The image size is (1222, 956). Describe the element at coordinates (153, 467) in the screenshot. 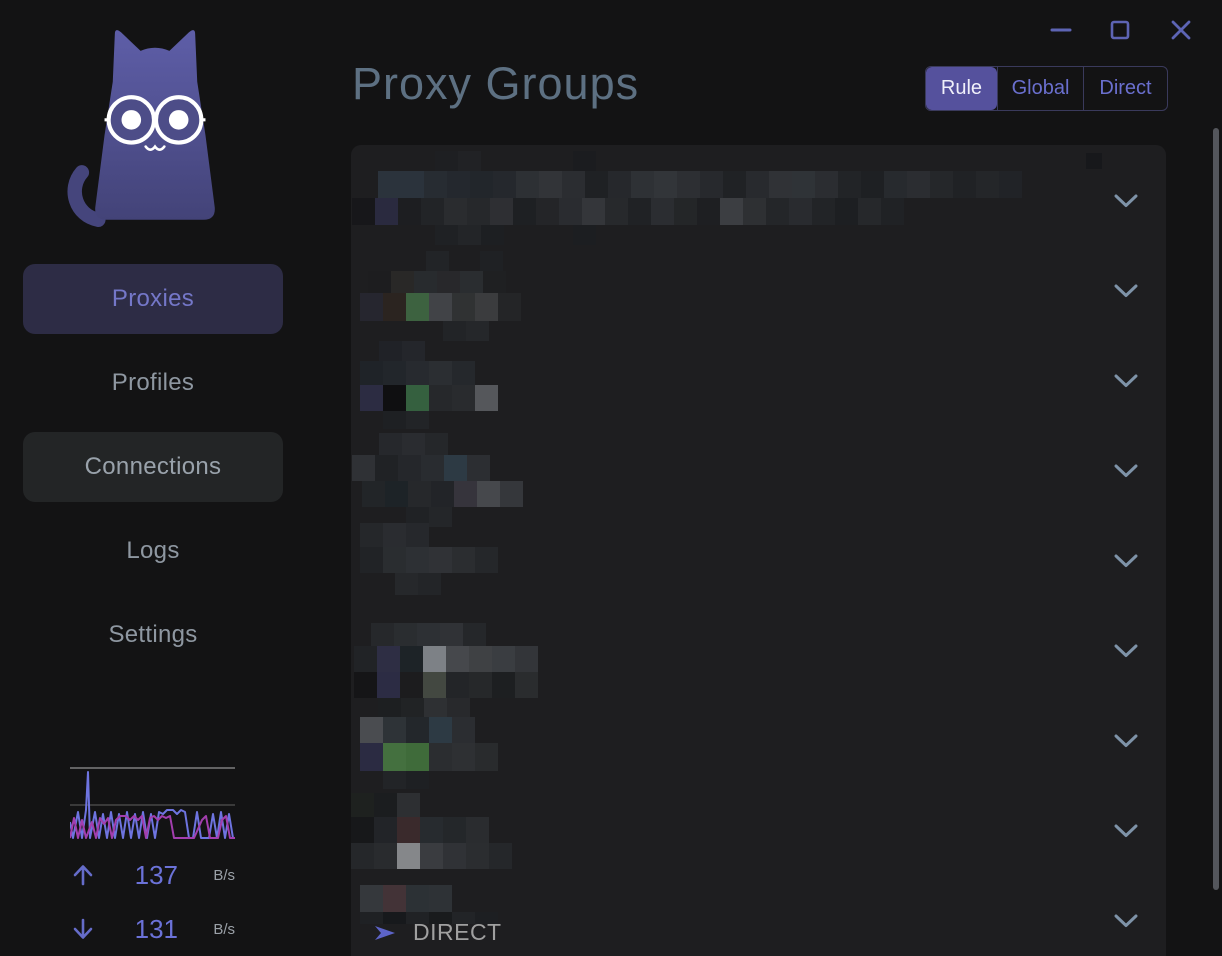

I see `sidebar-item-connections: Connections` at that location.